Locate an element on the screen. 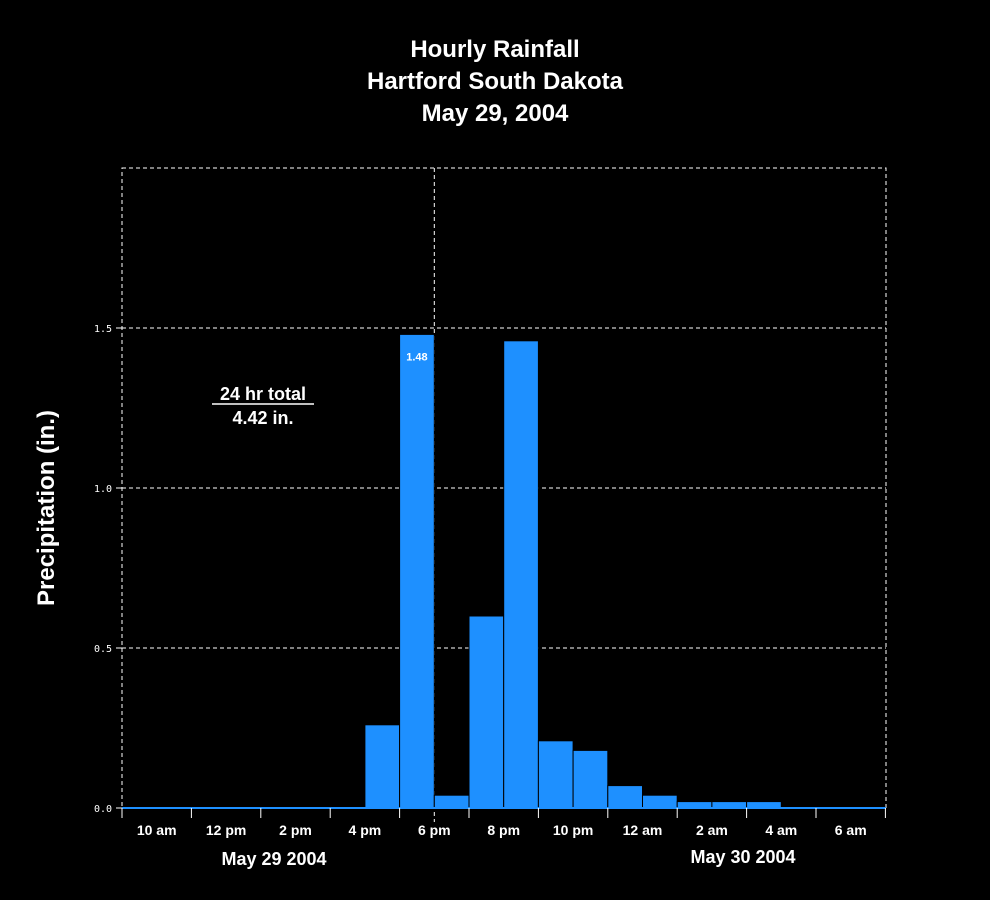 This screenshot has height=900, width=990. title-line-3: May 29, 2004 is located at coordinates (495, 113).